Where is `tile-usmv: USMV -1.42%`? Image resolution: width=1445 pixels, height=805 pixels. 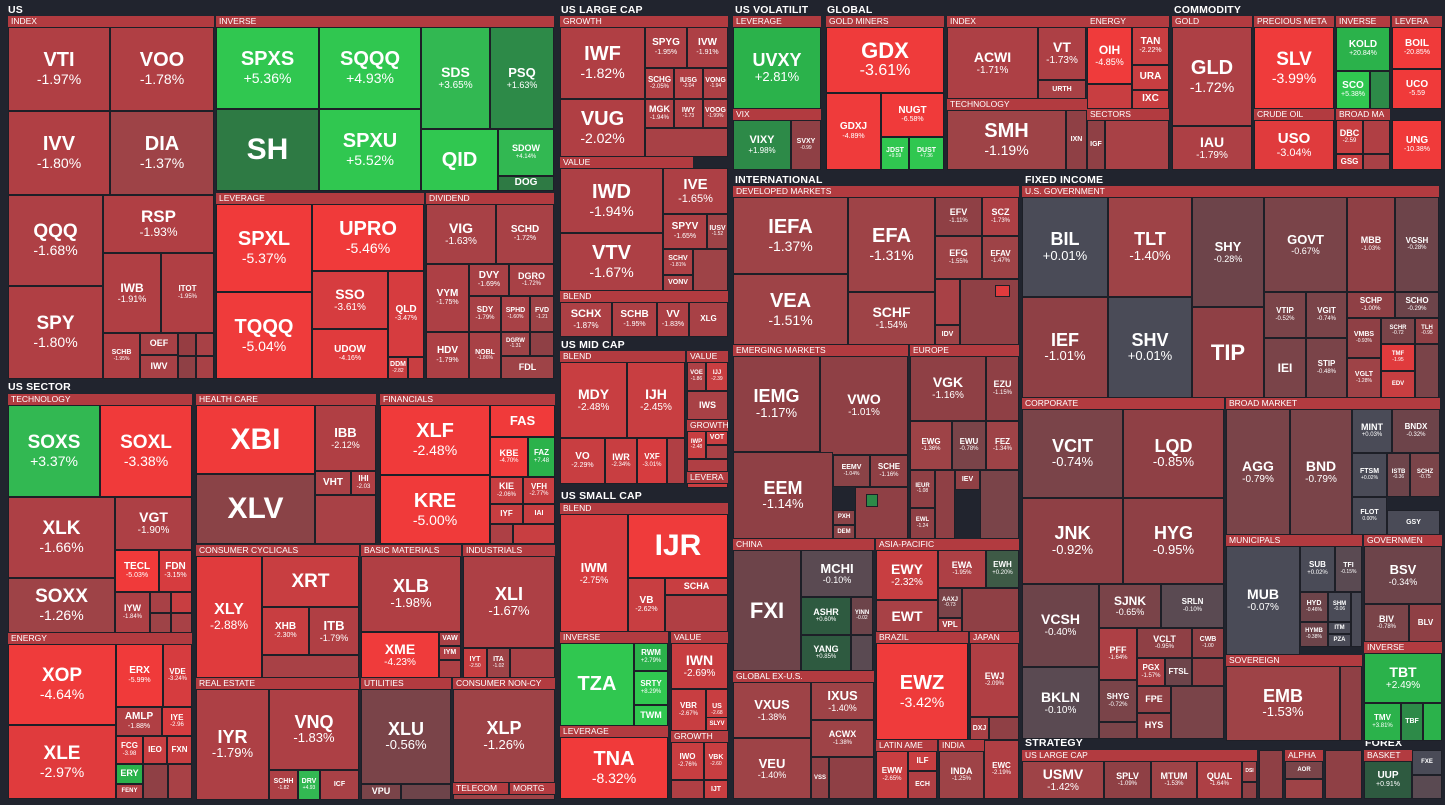 tile-usmv: USMV -1.42% is located at coordinates (1063, 780).